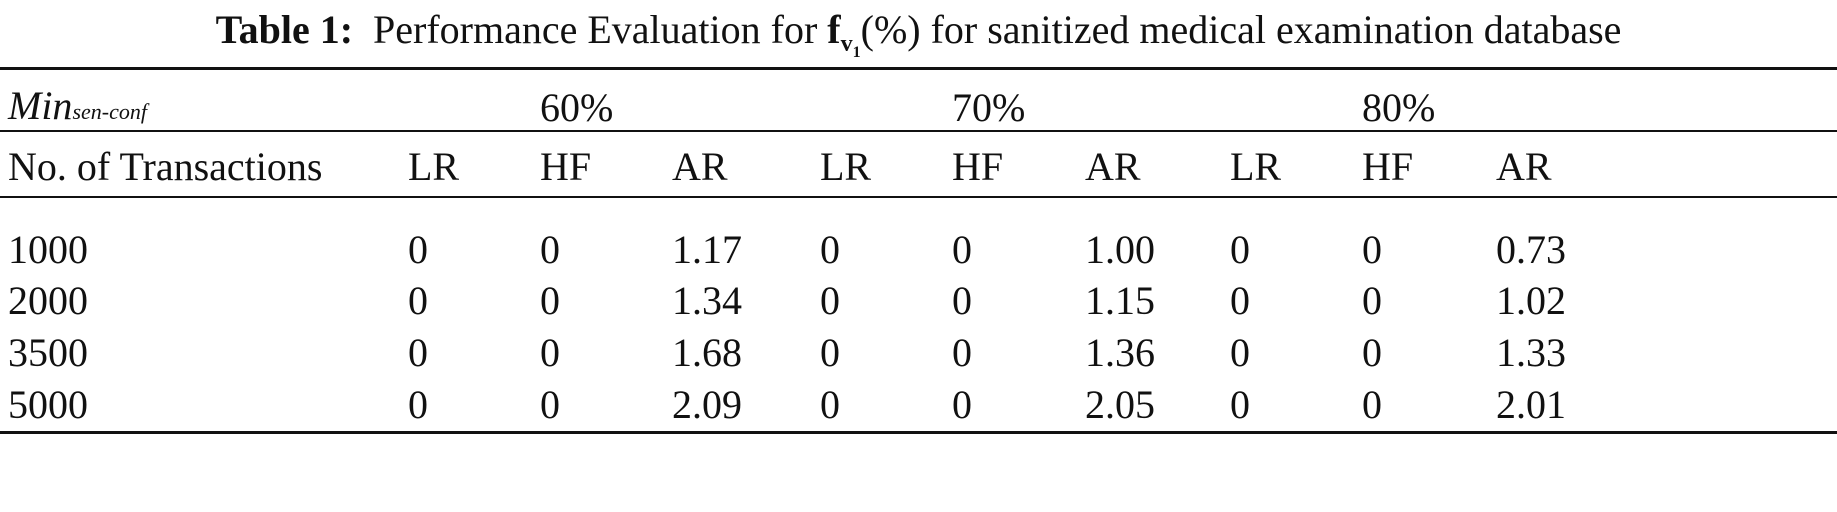  Describe the element at coordinates (707, 352) in the screenshot. I see `cell: 1.68` at that location.